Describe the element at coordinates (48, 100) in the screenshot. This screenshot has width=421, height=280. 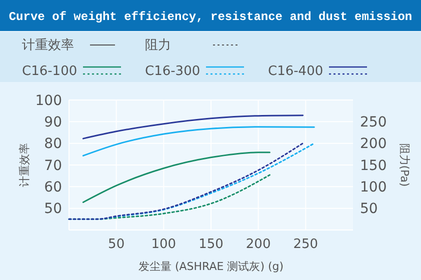
I see `y-tick-label: 100` at that location.